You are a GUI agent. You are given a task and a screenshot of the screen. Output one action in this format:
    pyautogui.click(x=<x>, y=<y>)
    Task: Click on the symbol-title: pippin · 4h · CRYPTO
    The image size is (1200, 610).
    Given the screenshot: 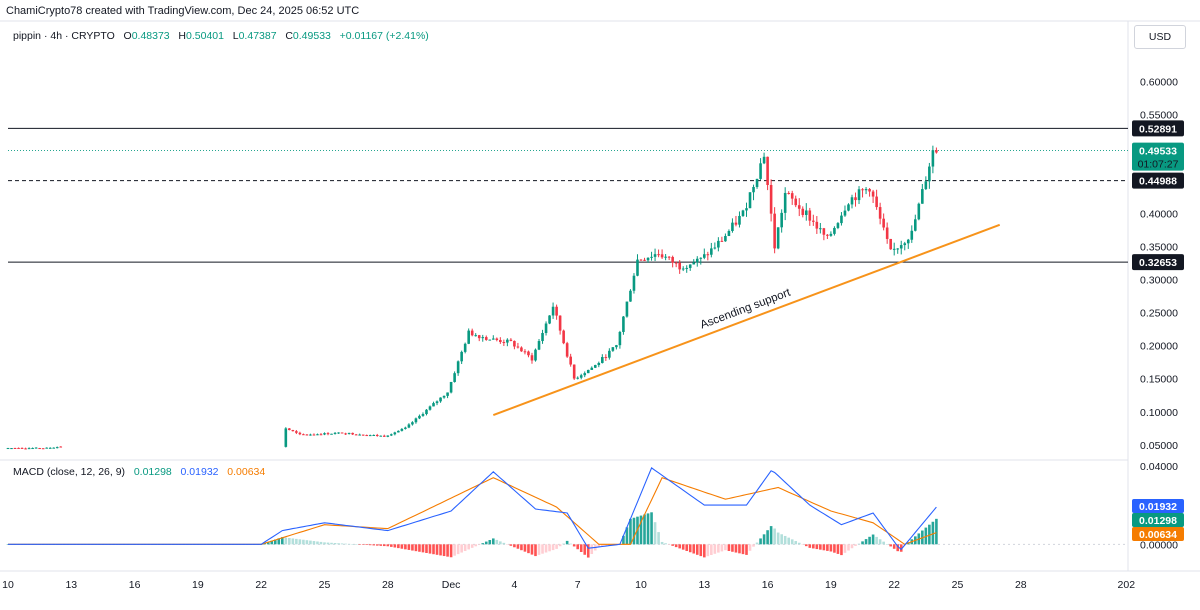 What is the action you would take?
    pyautogui.click(x=64, y=36)
    